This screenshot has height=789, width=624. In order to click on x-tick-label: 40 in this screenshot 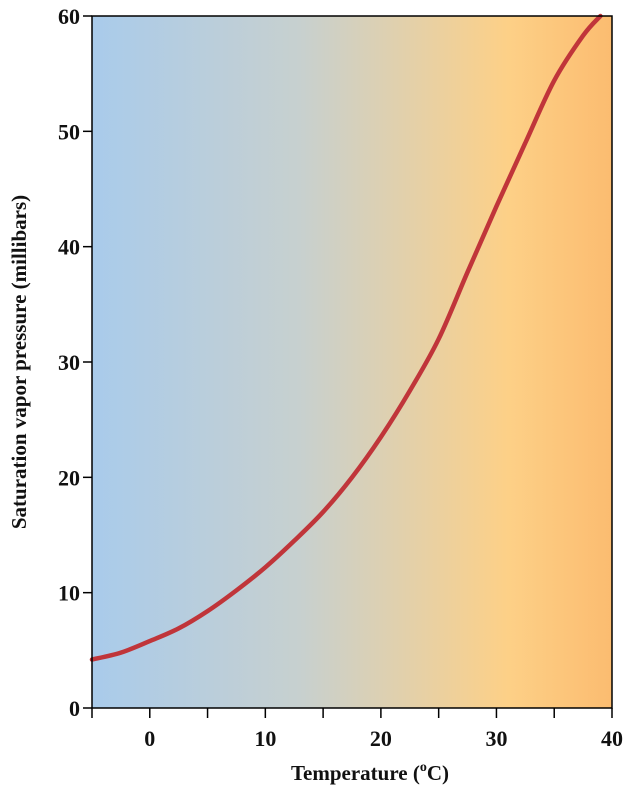, I will do `click(612, 738)`.